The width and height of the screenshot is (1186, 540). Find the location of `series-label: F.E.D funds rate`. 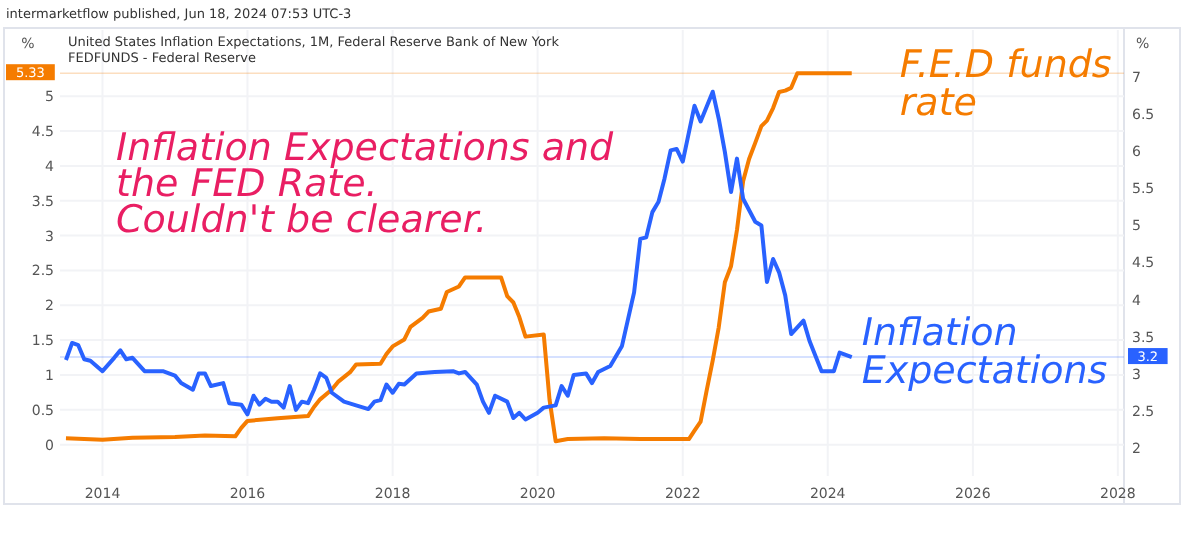

series-label: F.E.D funds rate is located at coordinates (1005, 84).